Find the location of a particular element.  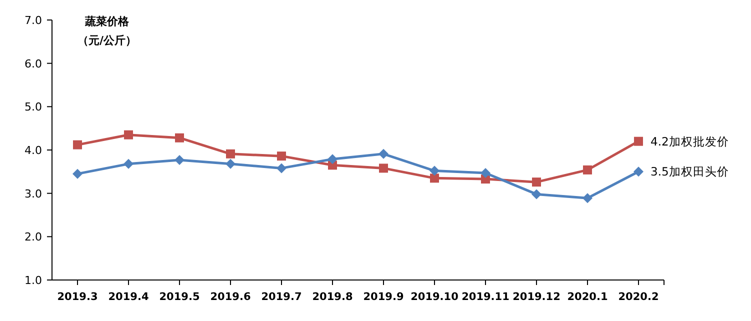

x-tick-label: 2019.9 is located at coordinates (383, 297).